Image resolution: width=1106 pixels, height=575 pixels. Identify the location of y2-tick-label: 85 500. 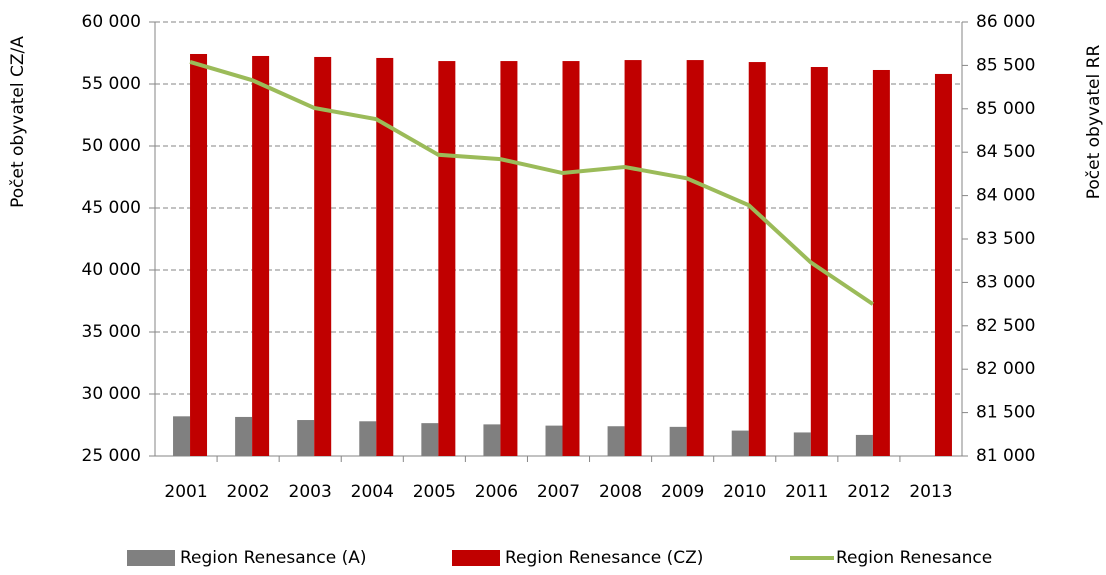
(1005, 65).